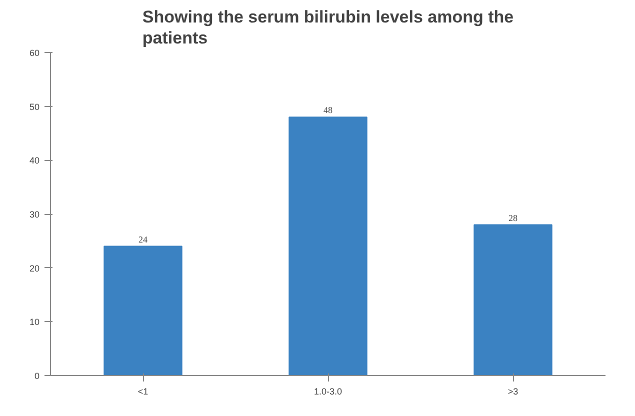 This screenshot has width=635, height=416. What do you see at coordinates (328, 28) in the screenshot?
I see `chart-title: Showing the serum bilirubin levels among the patients` at bounding box center [328, 28].